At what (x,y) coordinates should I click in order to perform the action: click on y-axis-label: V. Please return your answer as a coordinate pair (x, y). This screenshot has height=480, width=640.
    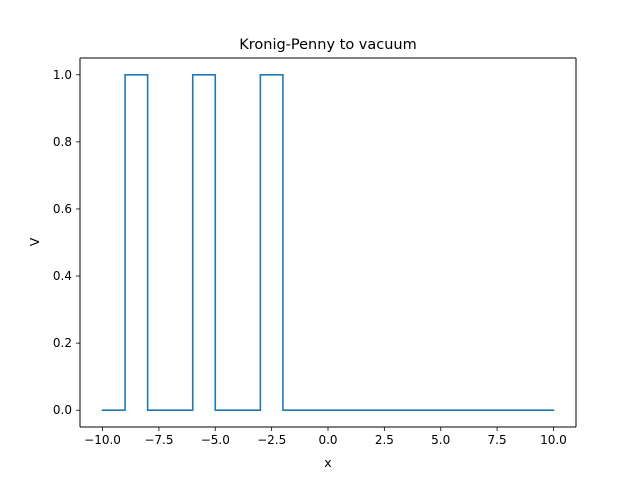
    Looking at the image, I should click on (34, 241).